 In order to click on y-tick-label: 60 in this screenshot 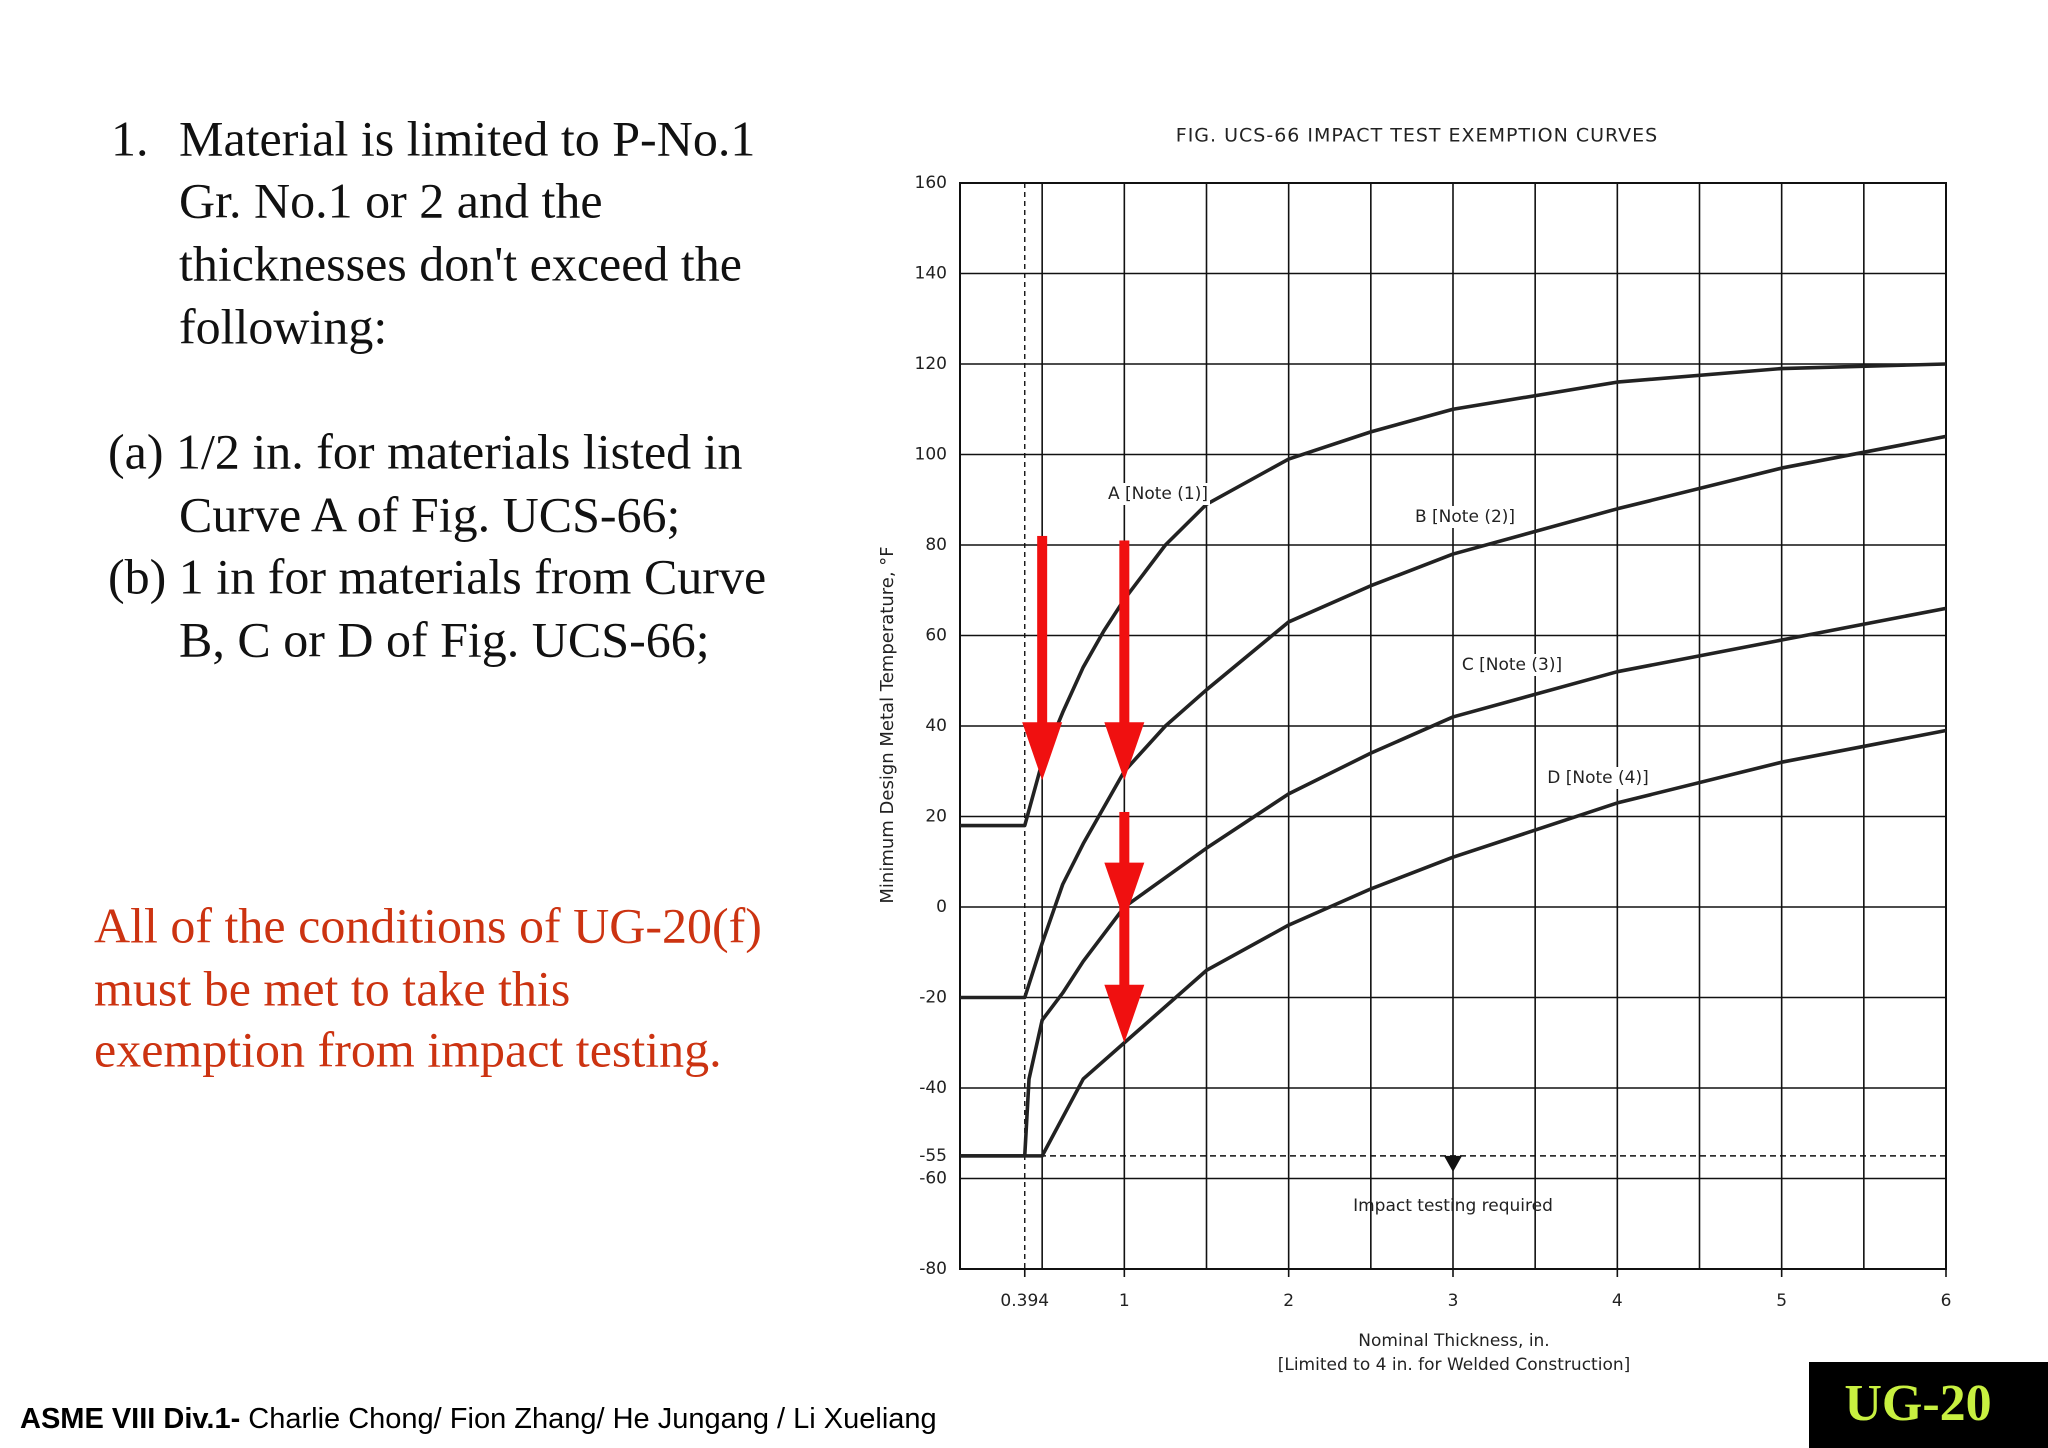, I will do `click(936, 636)`.